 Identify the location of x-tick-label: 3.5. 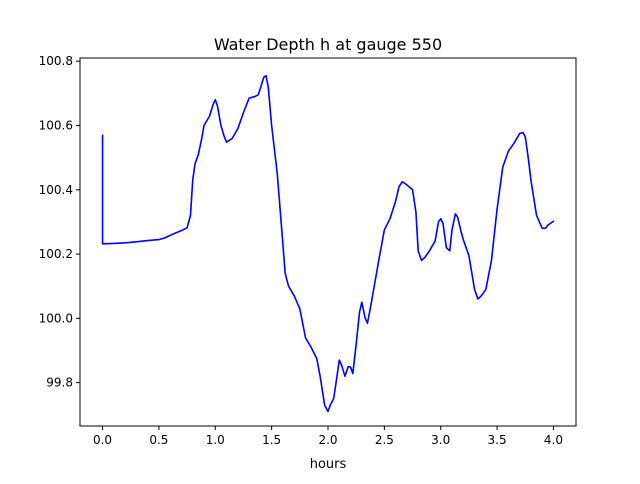
(497, 440).